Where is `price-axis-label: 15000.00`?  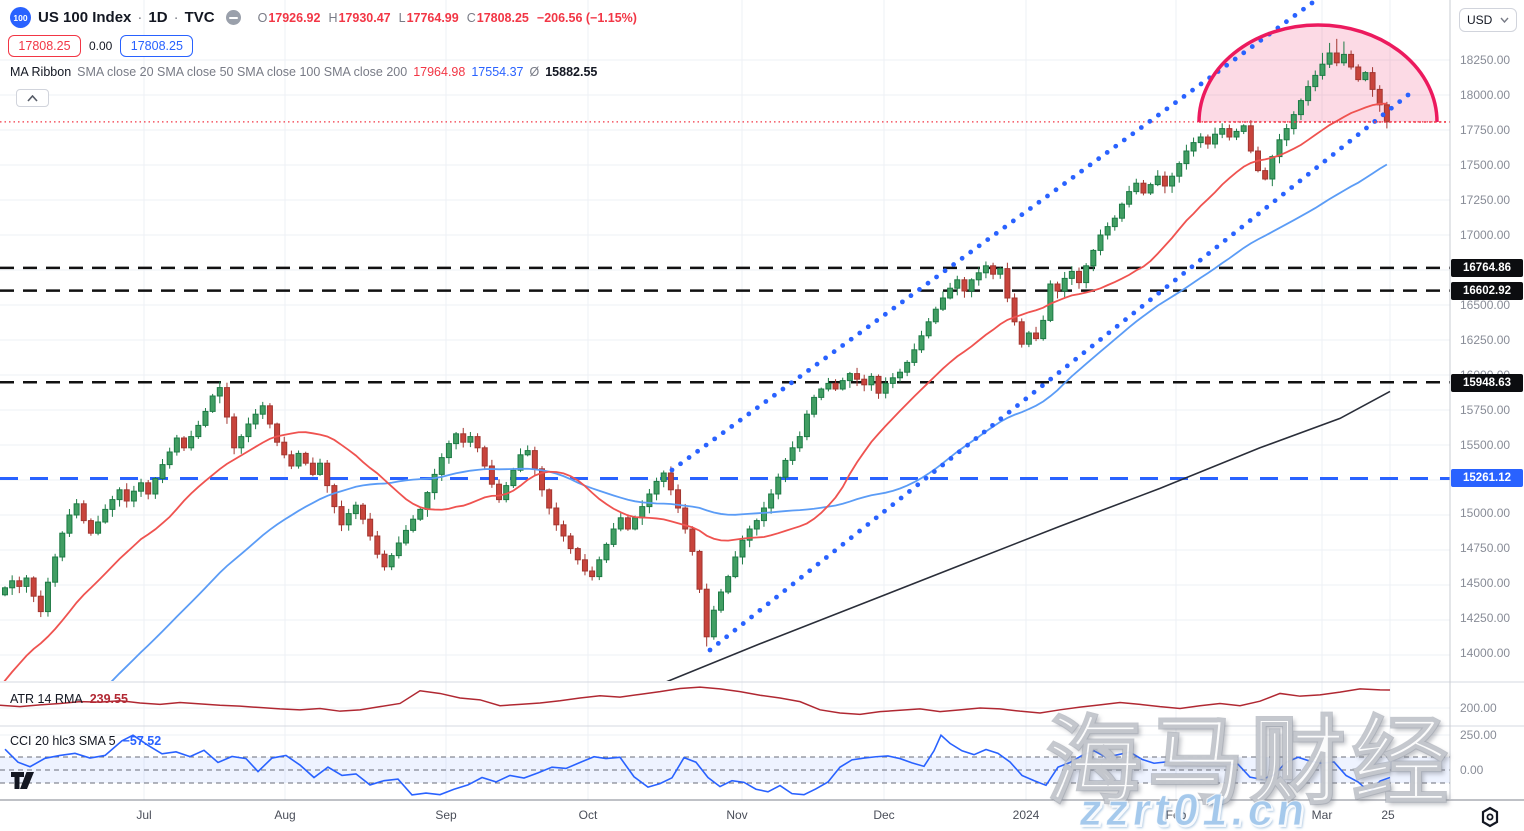
price-axis-label: 15000.00 is located at coordinates (1485, 513).